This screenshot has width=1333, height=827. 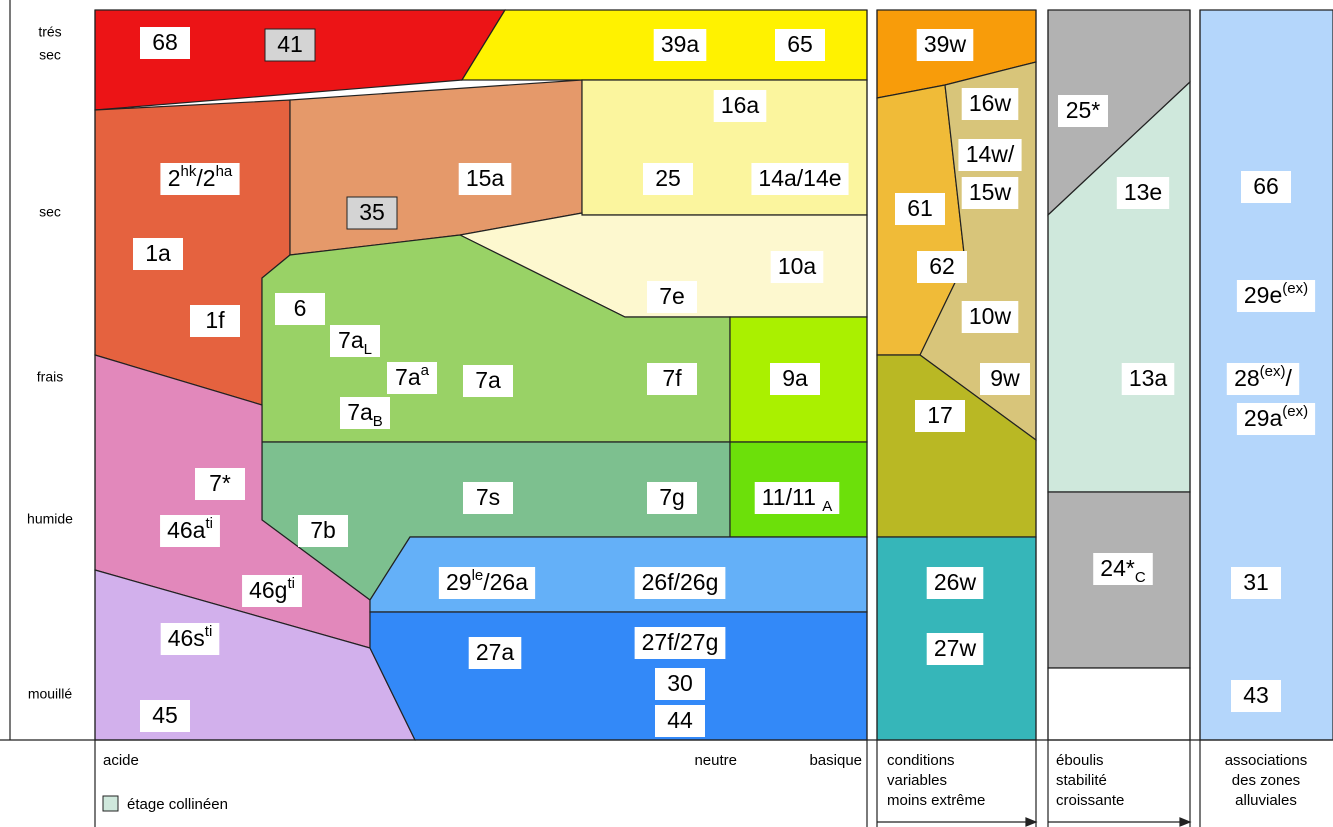 I want to click on label-main: 30, so click(x=680, y=683).